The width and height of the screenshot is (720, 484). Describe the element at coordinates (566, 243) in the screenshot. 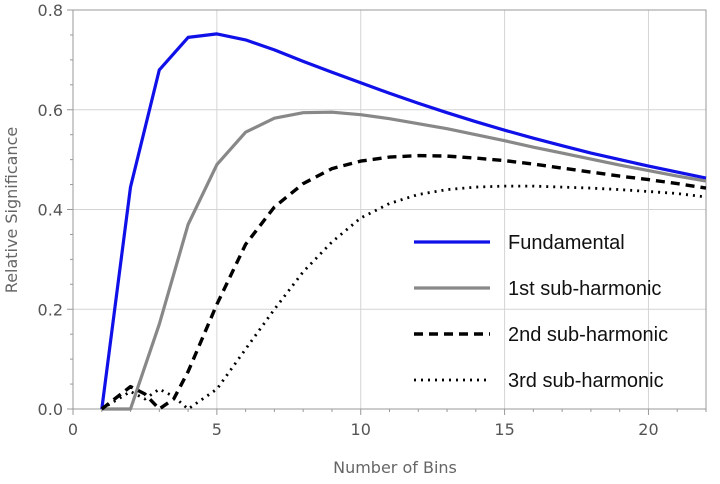

I see `legend-label-1: Fundamental` at that location.